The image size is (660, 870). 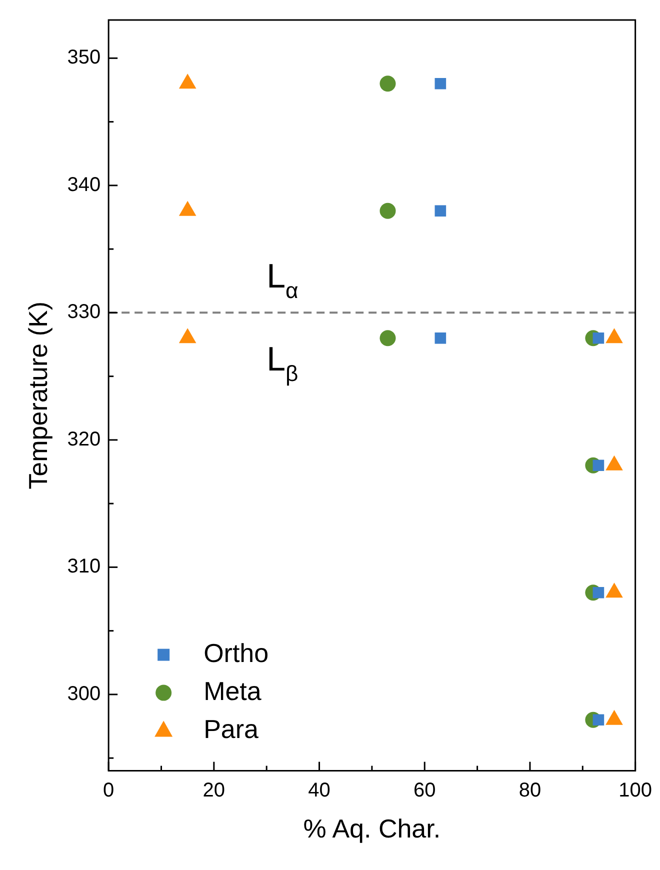 I want to click on legend-label: Para, so click(x=232, y=729).